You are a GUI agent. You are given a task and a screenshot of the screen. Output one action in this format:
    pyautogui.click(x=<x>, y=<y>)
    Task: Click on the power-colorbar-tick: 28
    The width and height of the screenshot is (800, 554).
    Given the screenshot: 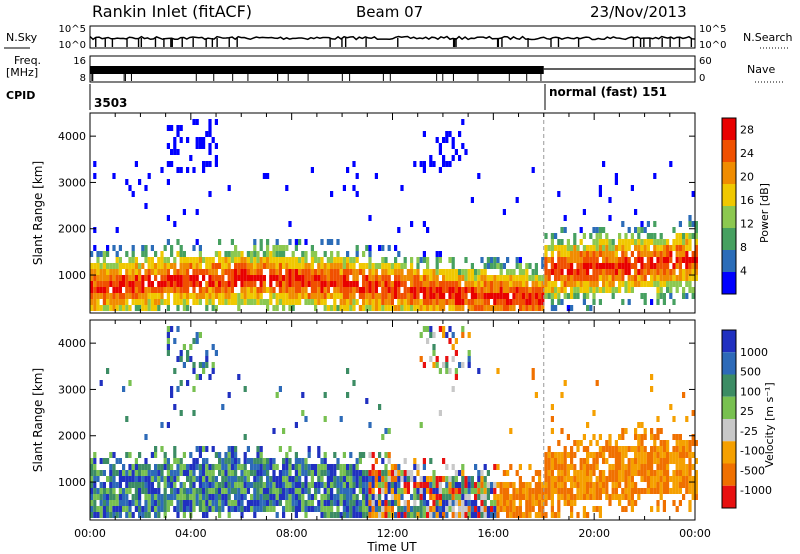 What is the action you would take?
    pyautogui.click(x=747, y=130)
    